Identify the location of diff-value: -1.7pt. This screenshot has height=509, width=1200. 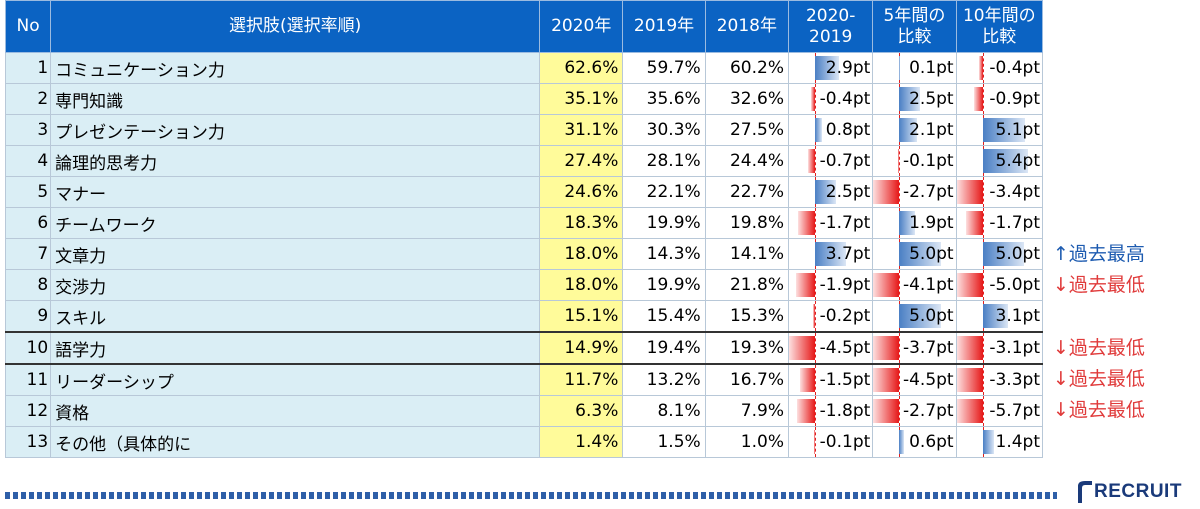
(845, 223).